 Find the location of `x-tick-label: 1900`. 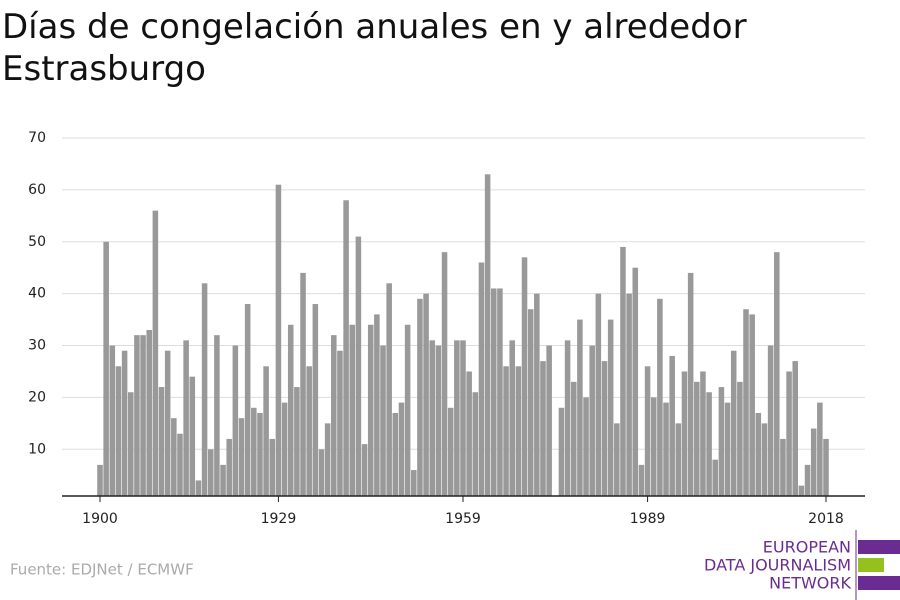

x-tick-label: 1900 is located at coordinates (100, 519).